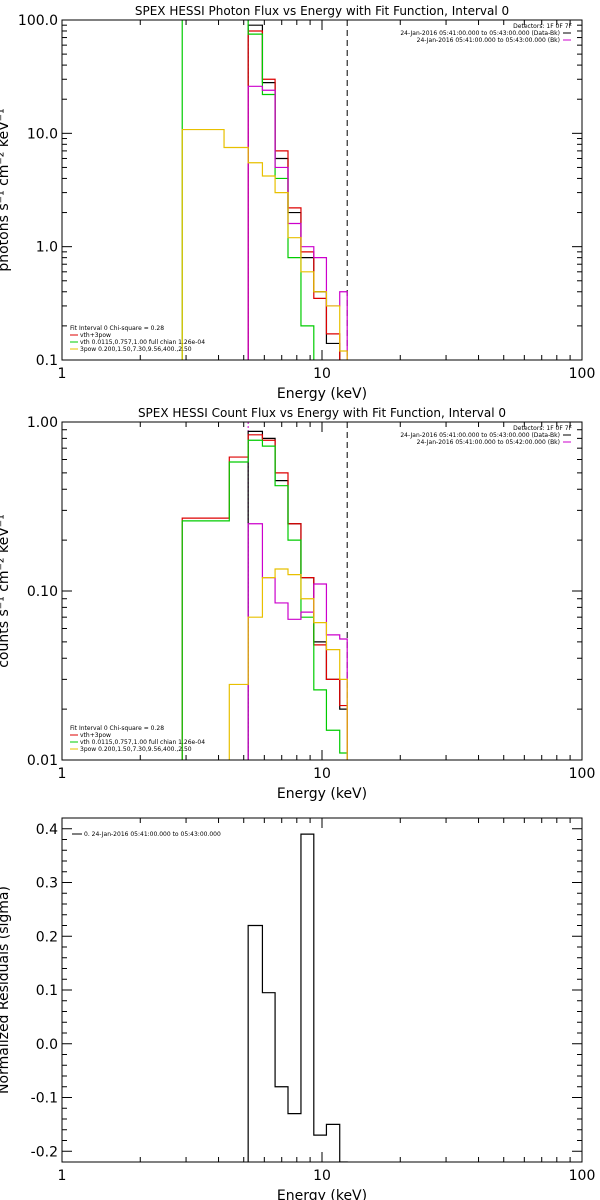  Describe the element at coordinates (47, 1045) in the screenshot. I see `y-tick-label: 0.0` at that location.